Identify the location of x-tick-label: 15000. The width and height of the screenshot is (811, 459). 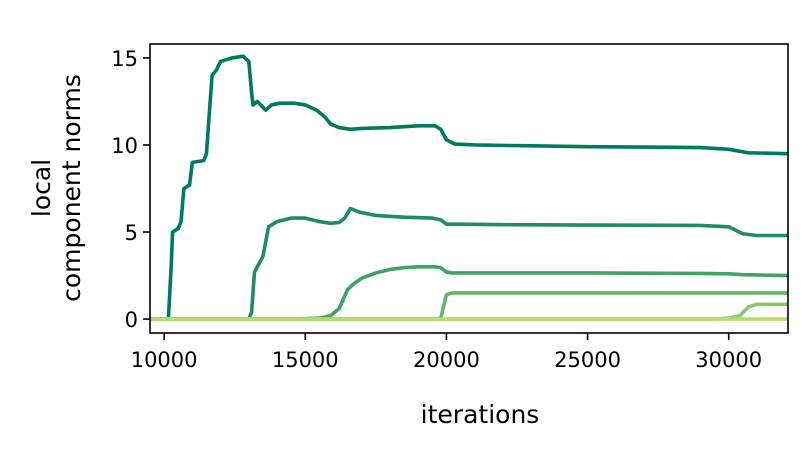
(305, 360).